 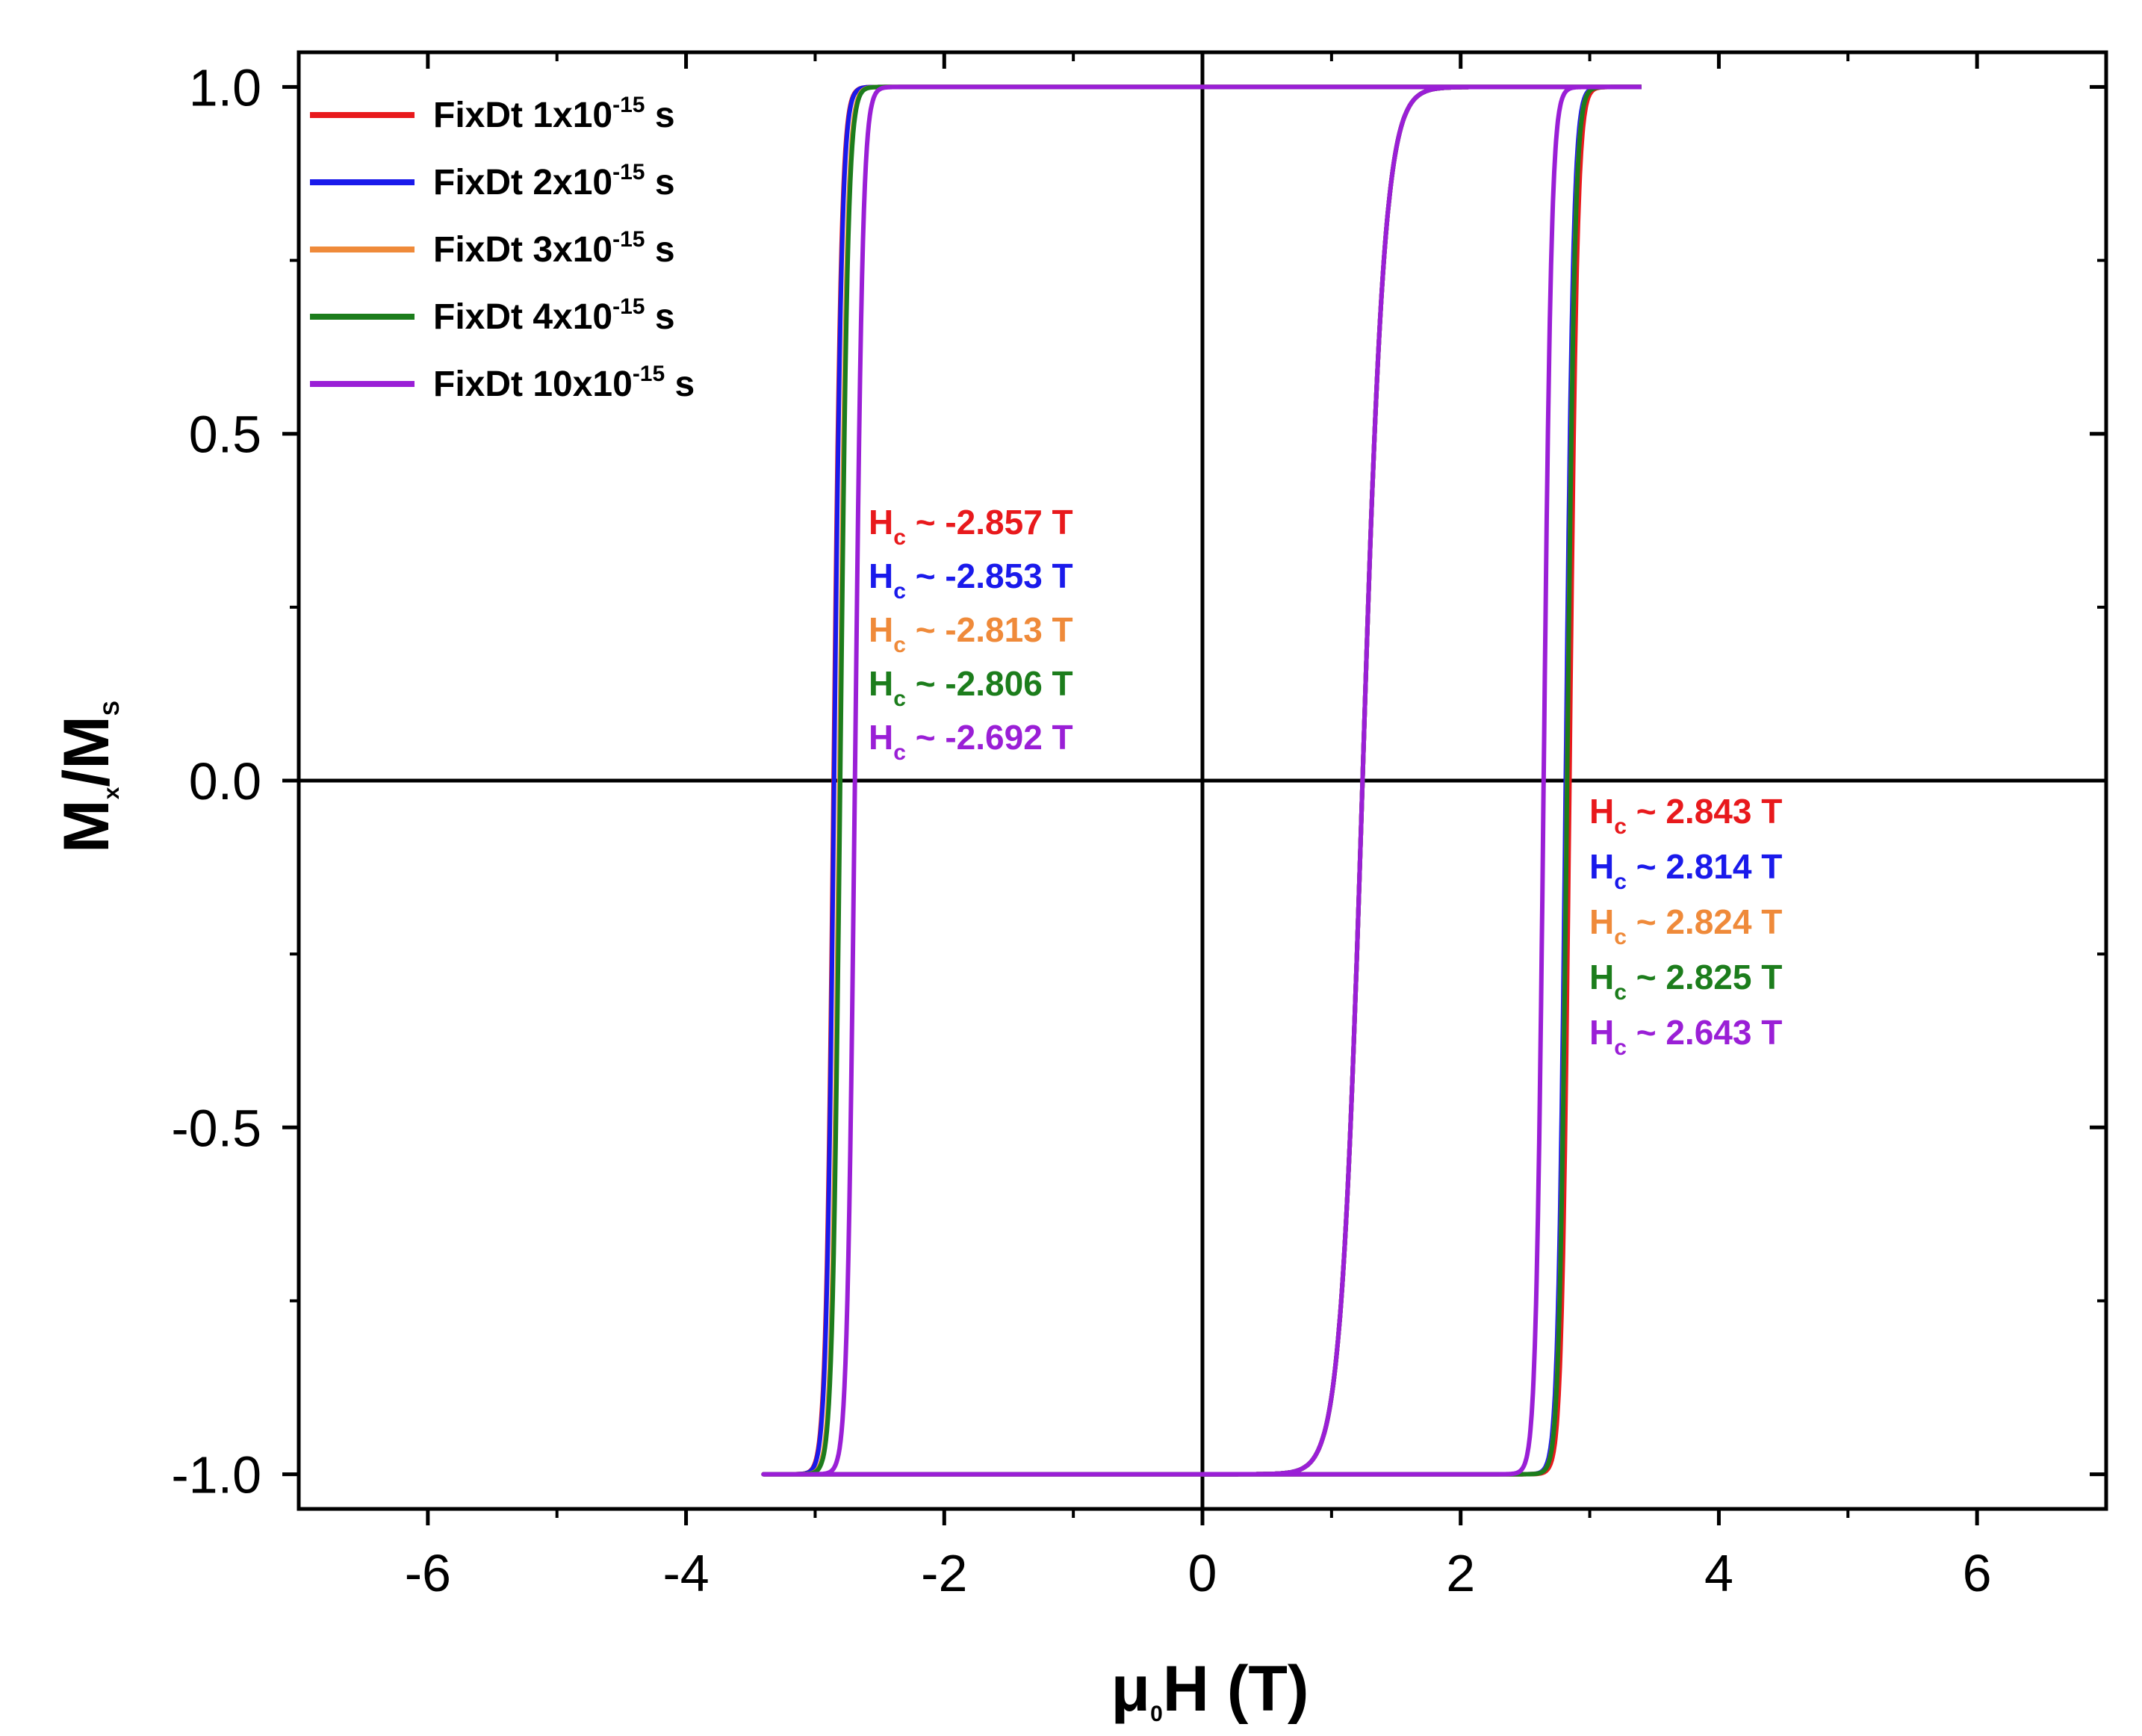 What do you see at coordinates (564, 383) in the screenshot?
I see `legend-label-5: FixDt 10x10-15 s` at bounding box center [564, 383].